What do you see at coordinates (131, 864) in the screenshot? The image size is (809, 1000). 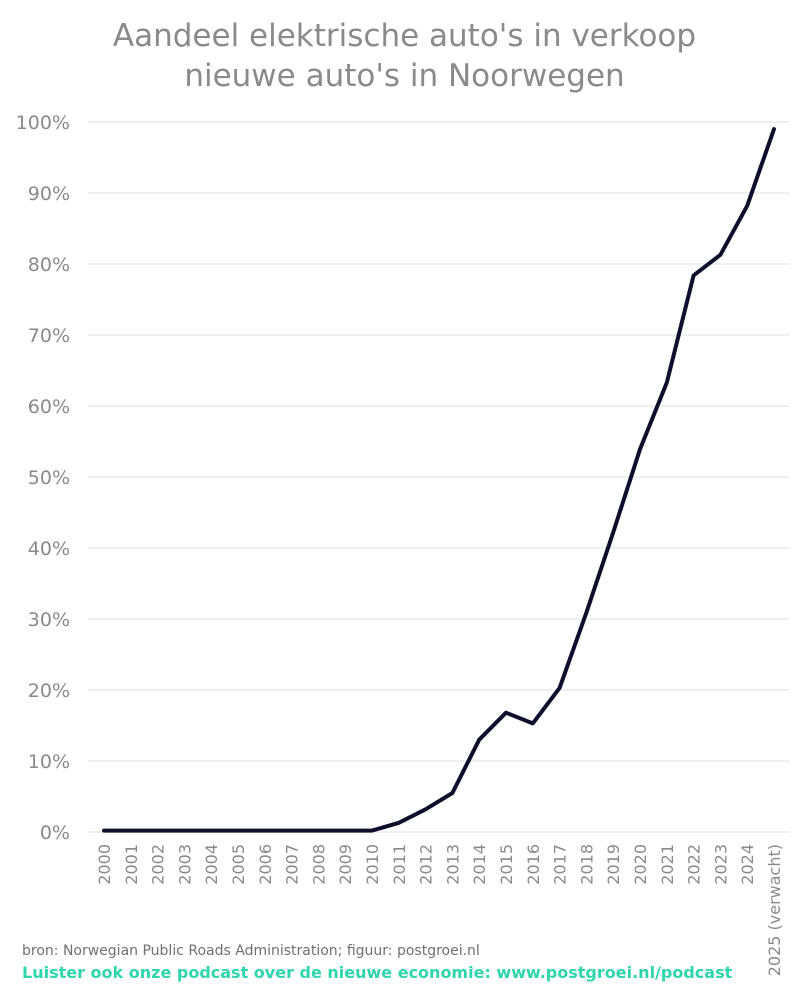 I see `x-tick-label: 2001` at bounding box center [131, 864].